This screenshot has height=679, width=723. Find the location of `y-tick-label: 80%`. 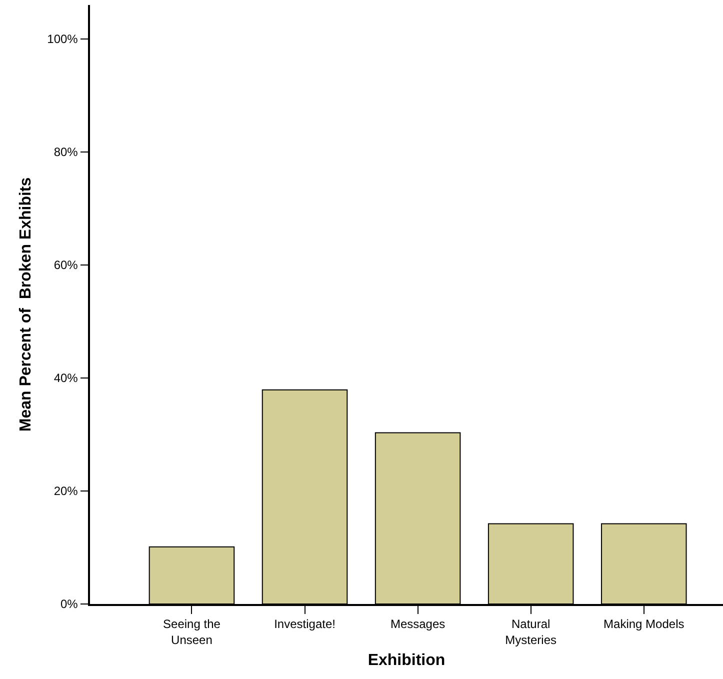

y-tick-label: 80% is located at coordinates (66, 152).